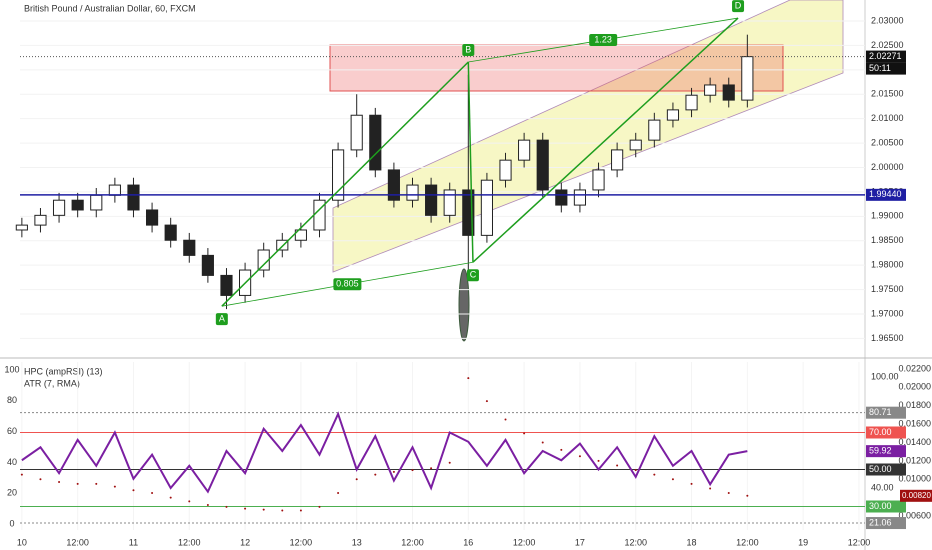 The width and height of the screenshot is (932, 550). Describe the element at coordinates (12, 462) in the screenshot. I see `y-tick-label: 40` at that location.